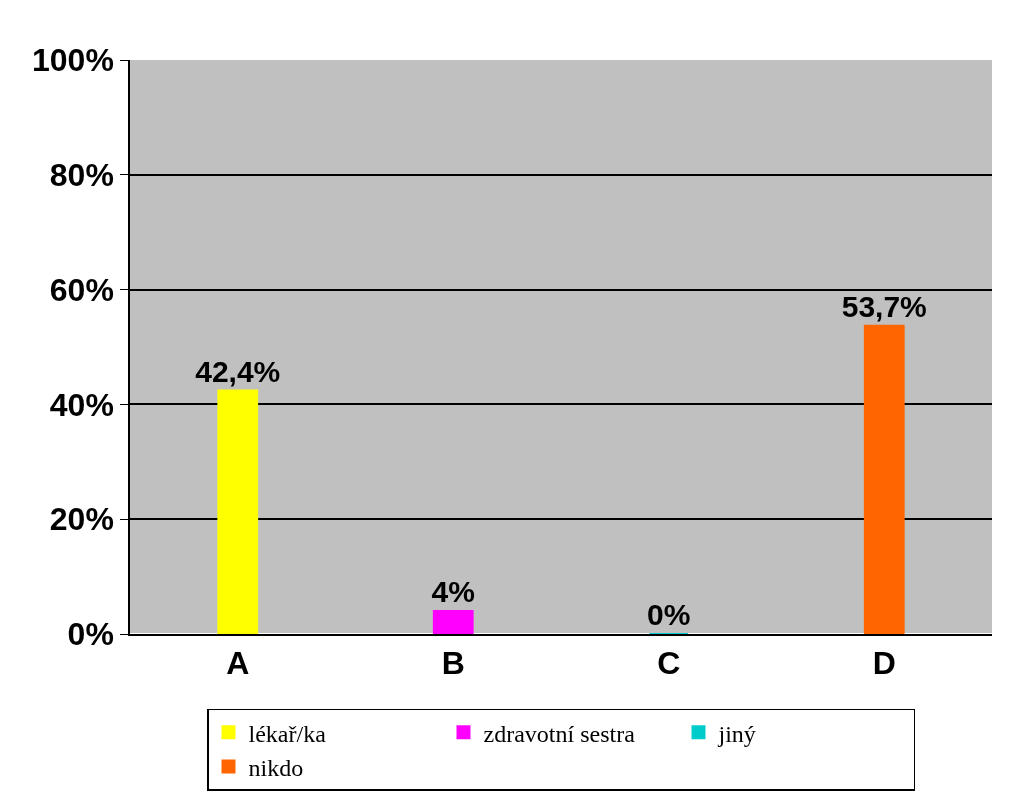 The width and height of the screenshot is (1012, 803). What do you see at coordinates (81, 519) in the screenshot?
I see `y-tick-label: 20%` at bounding box center [81, 519].